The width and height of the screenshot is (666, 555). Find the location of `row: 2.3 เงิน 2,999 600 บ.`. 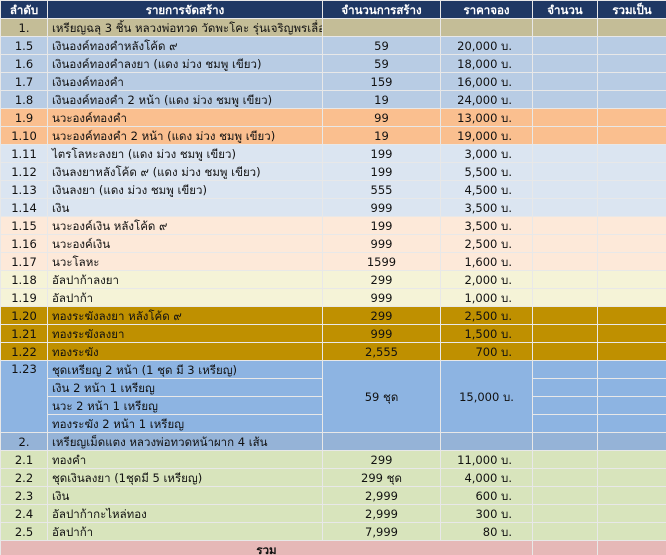

row: 2.3 เงิน 2,999 600 บ. is located at coordinates (333, 495).